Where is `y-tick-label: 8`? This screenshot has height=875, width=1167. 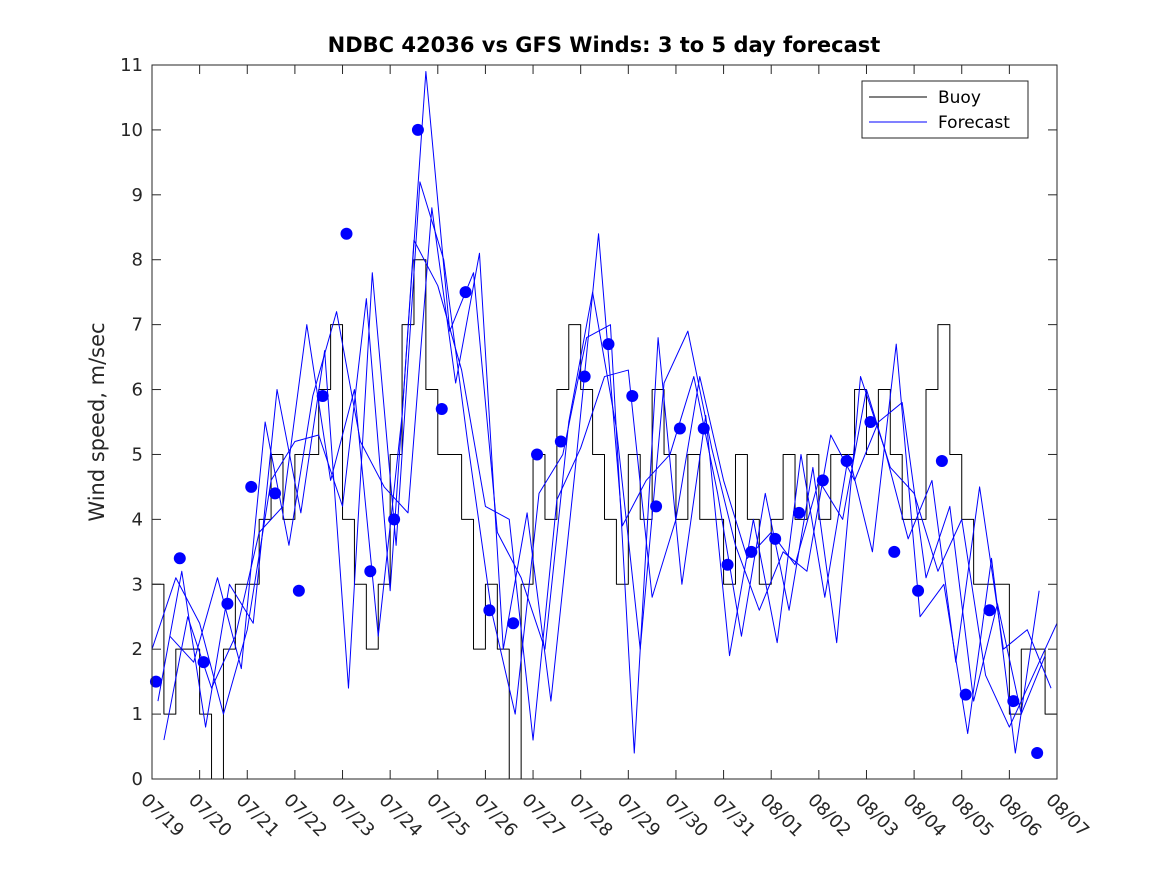 y-tick-label: 8 is located at coordinates (137, 260).